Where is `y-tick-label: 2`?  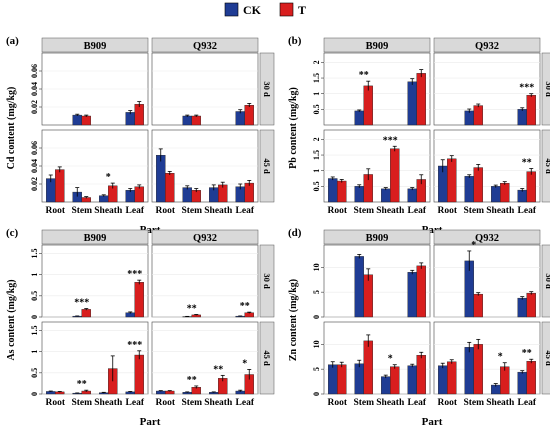 y-tick-label: 2 is located at coordinates (316, 62).